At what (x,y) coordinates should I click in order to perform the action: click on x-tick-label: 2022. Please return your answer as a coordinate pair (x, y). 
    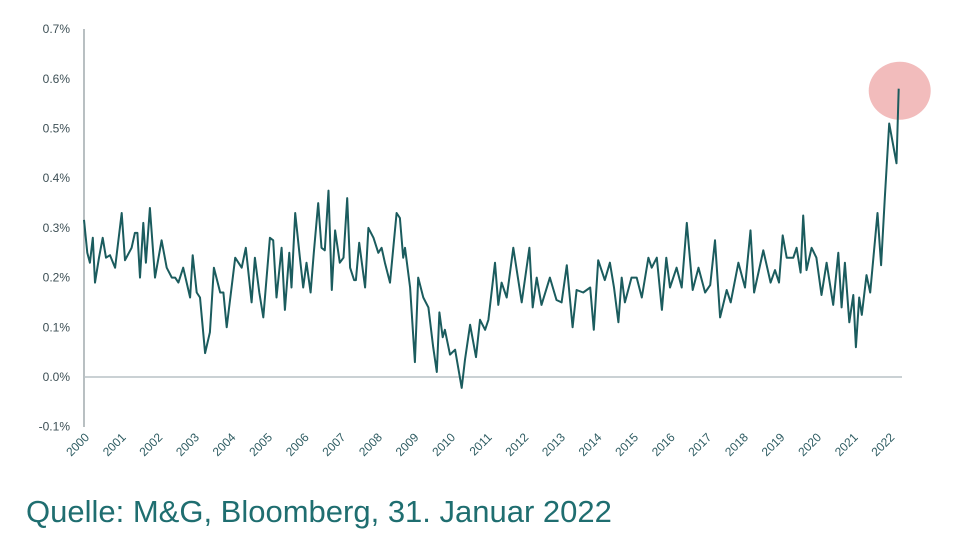
    Looking at the image, I should click on (883, 444).